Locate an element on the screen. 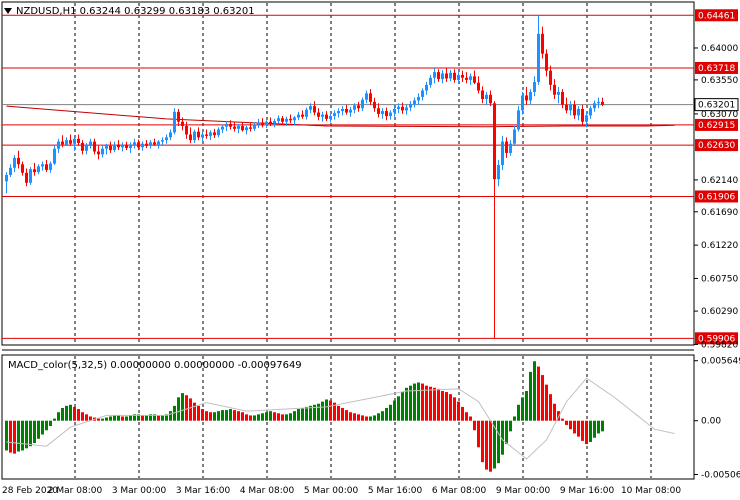 Image resolution: width=740 pixels, height=500 pixels. y-tick-label: 0.60290 is located at coordinates (719, 312).